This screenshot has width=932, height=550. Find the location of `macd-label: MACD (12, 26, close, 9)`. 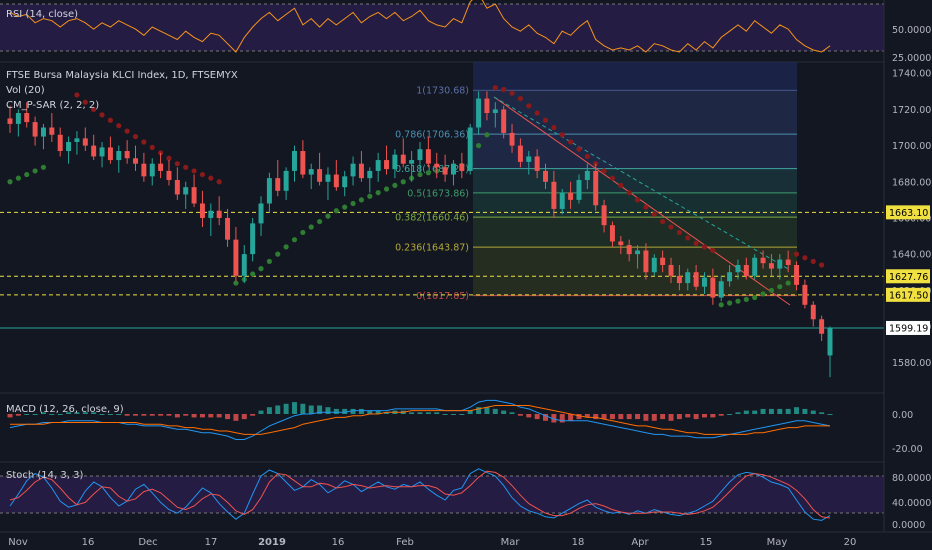

macd-label: MACD (12, 26, close, 9) is located at coordinates (65, 409).